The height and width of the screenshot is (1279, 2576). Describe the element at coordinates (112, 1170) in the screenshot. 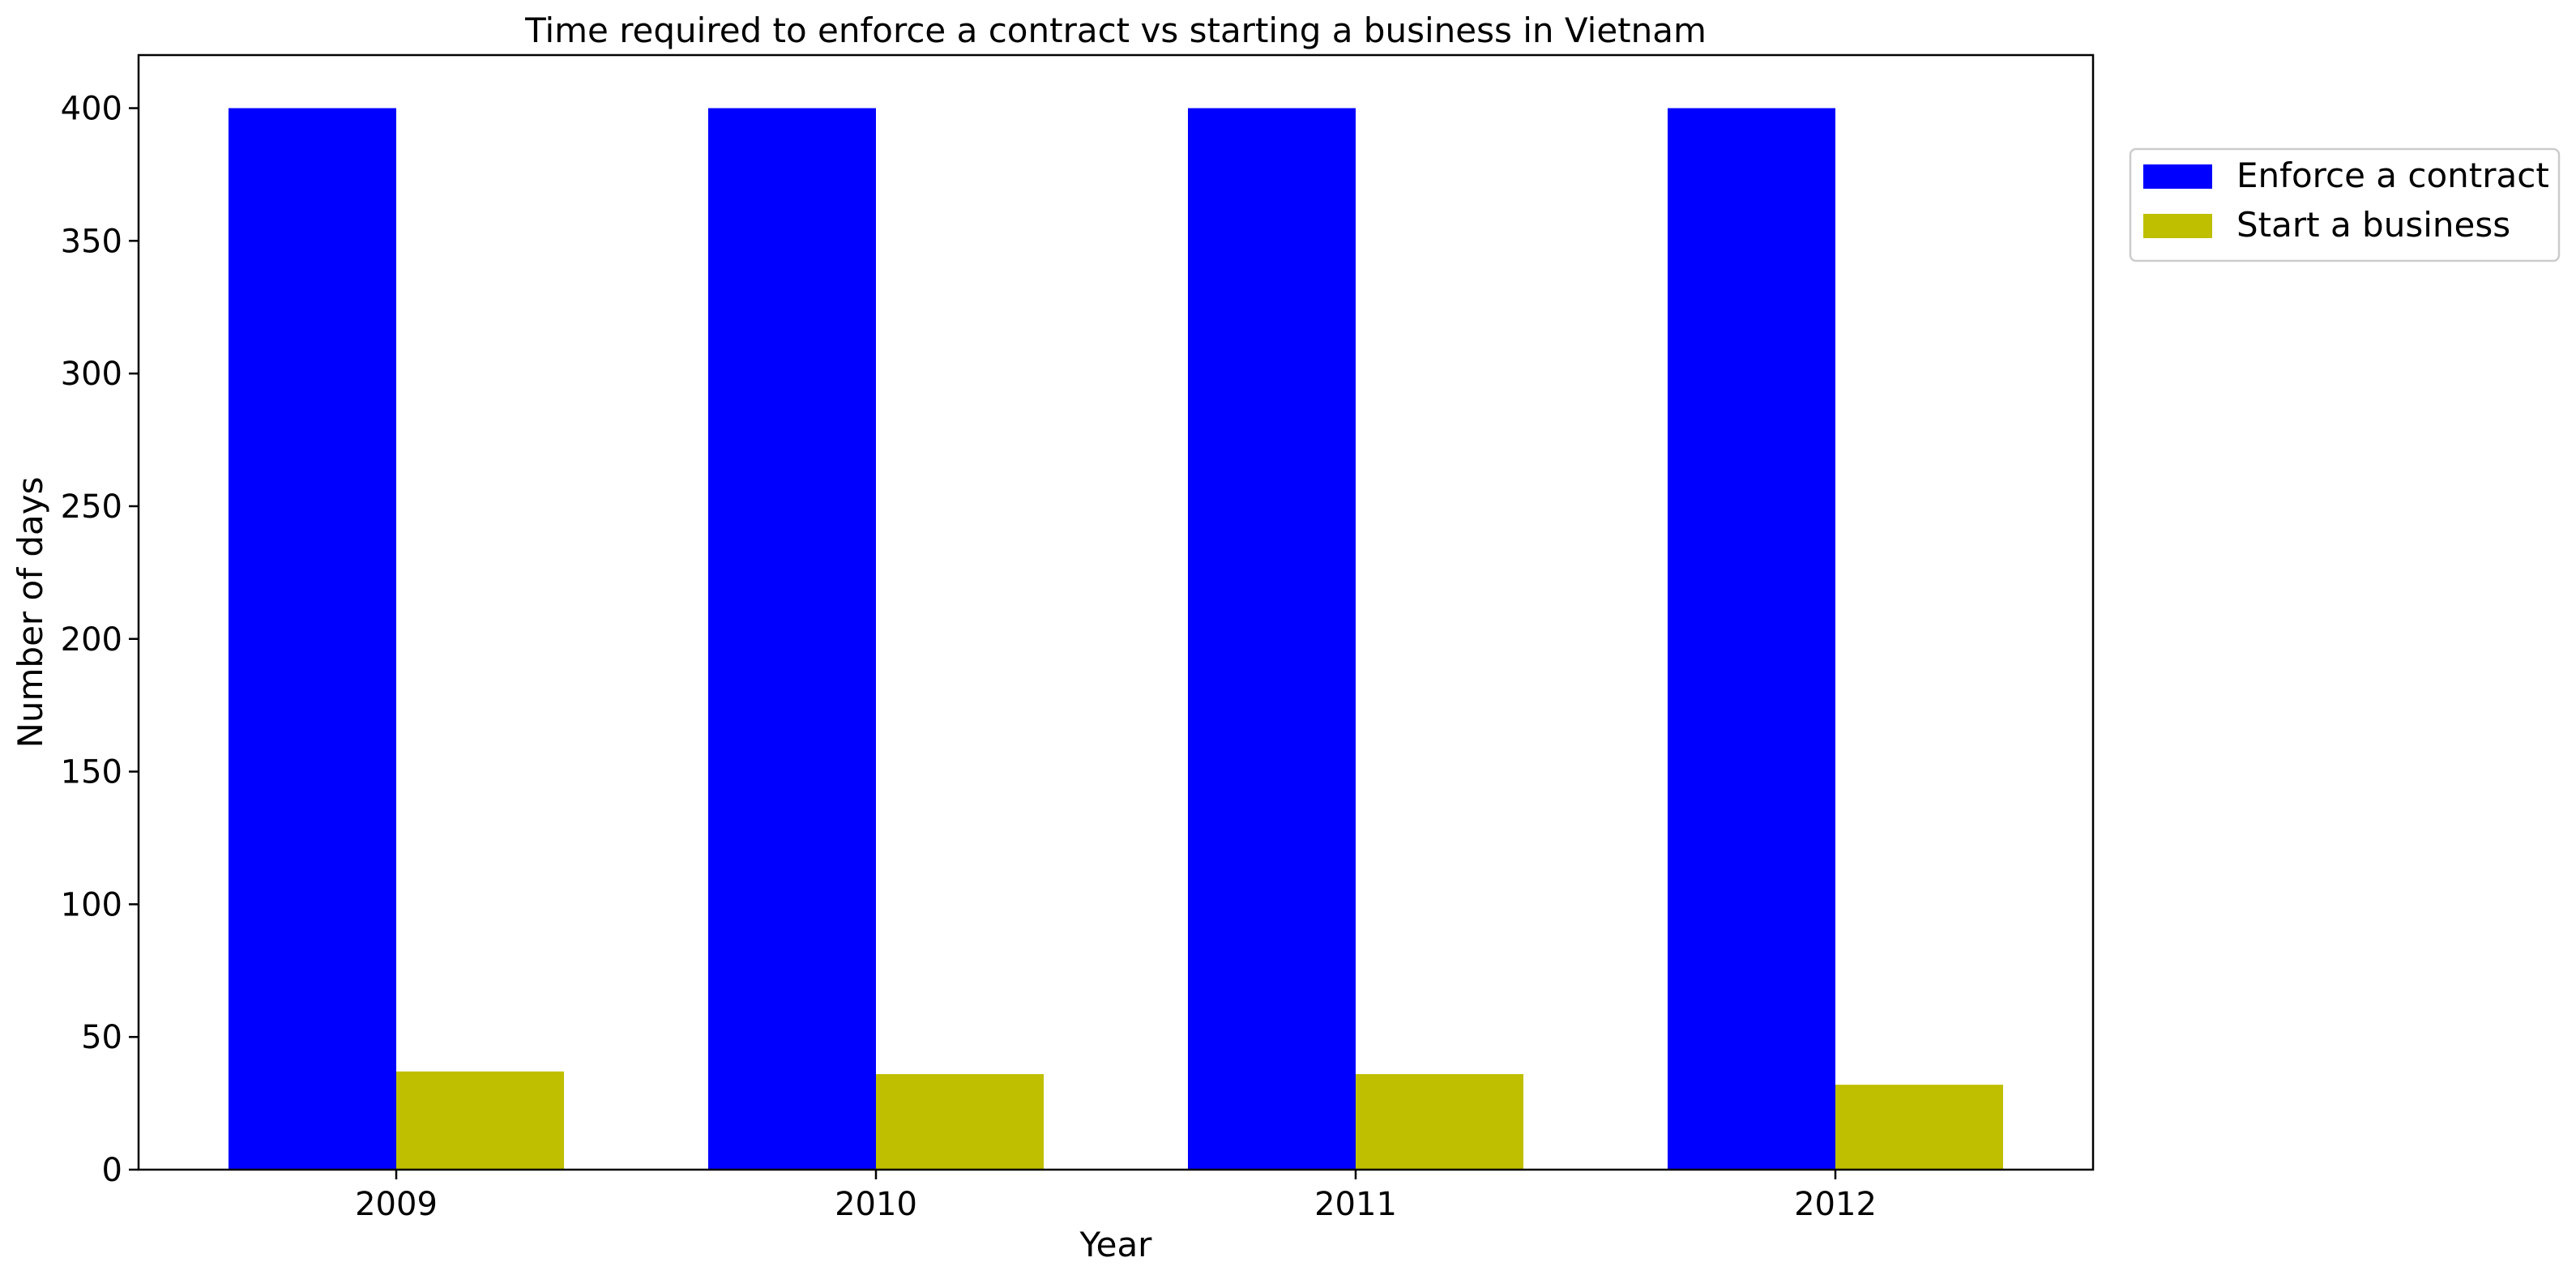

I see `y-tick-label: 0` at that location.